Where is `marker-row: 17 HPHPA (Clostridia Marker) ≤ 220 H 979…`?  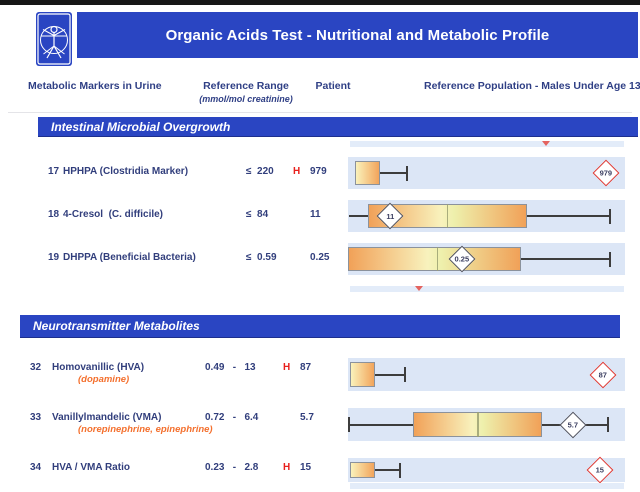 marker-row: 17 HPHPA (Clostridia Marker) ≤ 220 H 979… is located at coordinates (320, 173).